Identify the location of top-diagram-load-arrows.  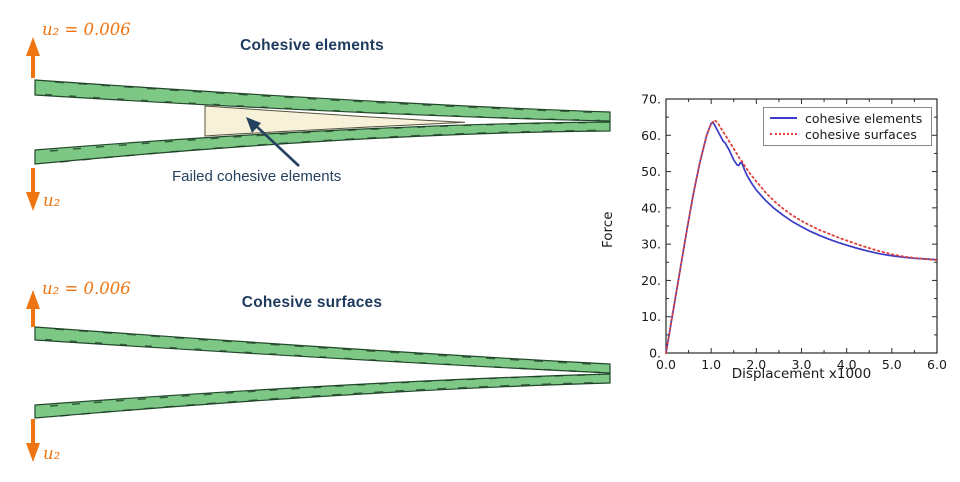
(33, 124).